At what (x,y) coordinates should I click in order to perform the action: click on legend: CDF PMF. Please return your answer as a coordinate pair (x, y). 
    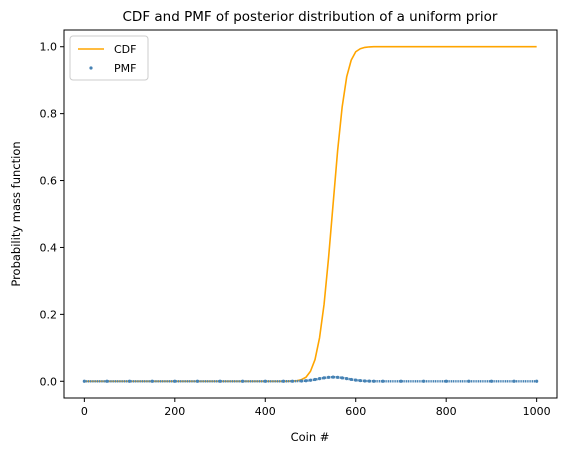
    Looking at the image, I should click on (109, 58).